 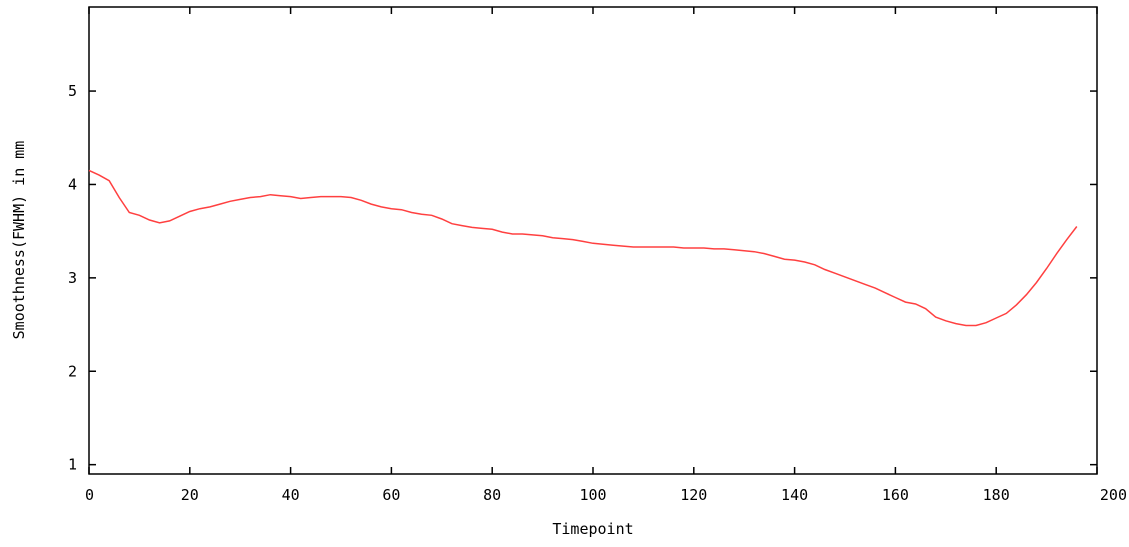 What do you see at coordinates (592, 529) in the screenshot?
I see `x-axis-label: Timepoint` at bounding box center [592, 529].